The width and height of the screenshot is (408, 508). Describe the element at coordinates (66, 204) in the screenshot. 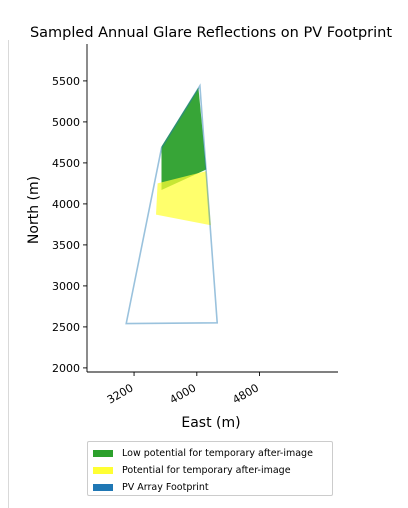

I see `y-tick-label: 4000` at that location.